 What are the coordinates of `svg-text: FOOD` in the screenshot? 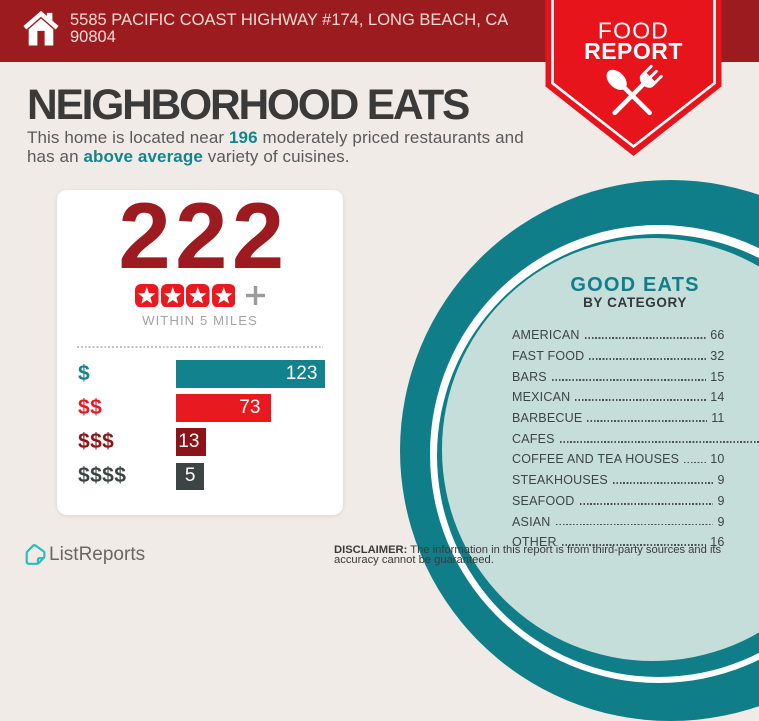 It's located at (633, 30).